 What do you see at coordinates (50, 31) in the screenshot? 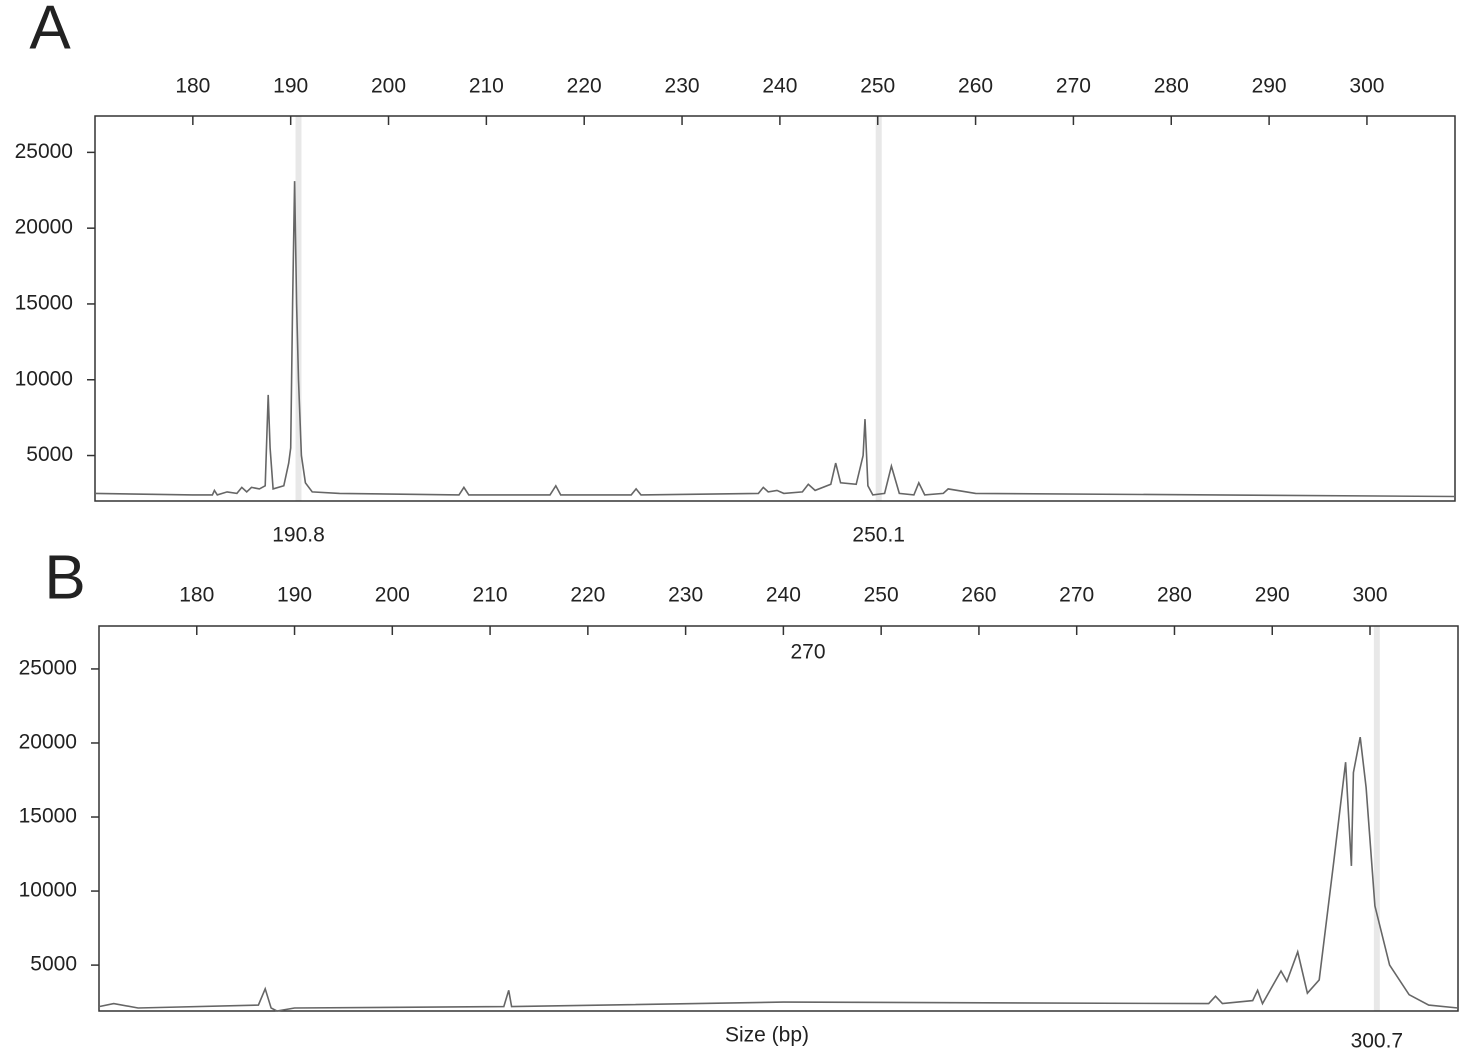
I see `panel-label: A` at bounding box center [50, 31].